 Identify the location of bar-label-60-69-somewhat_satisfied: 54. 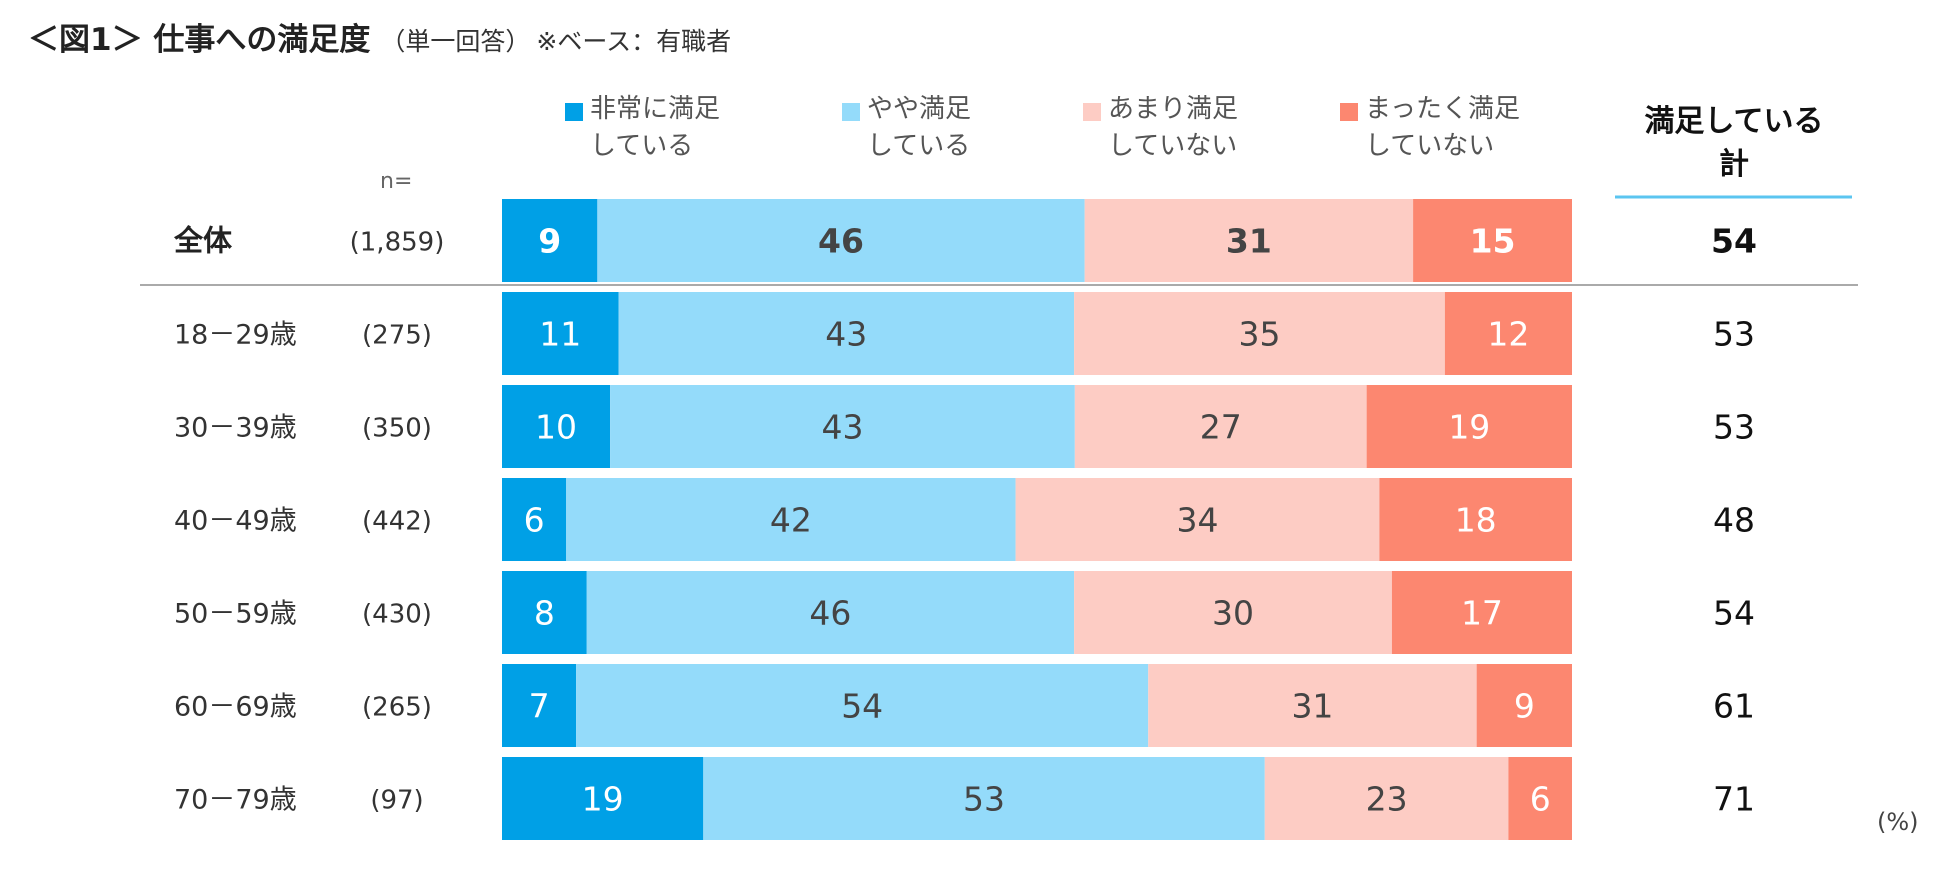
(862, 706).